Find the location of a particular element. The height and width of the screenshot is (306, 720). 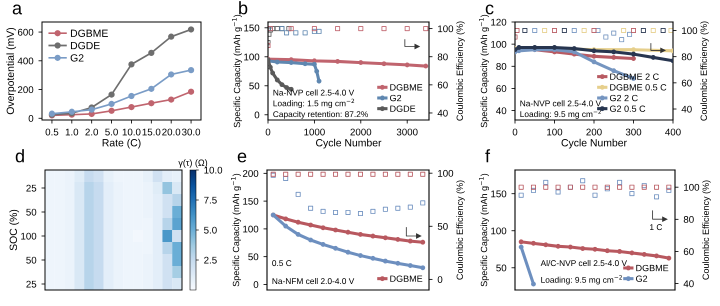

x-tick-label: 20.0 is located at coordinates (171, 132).